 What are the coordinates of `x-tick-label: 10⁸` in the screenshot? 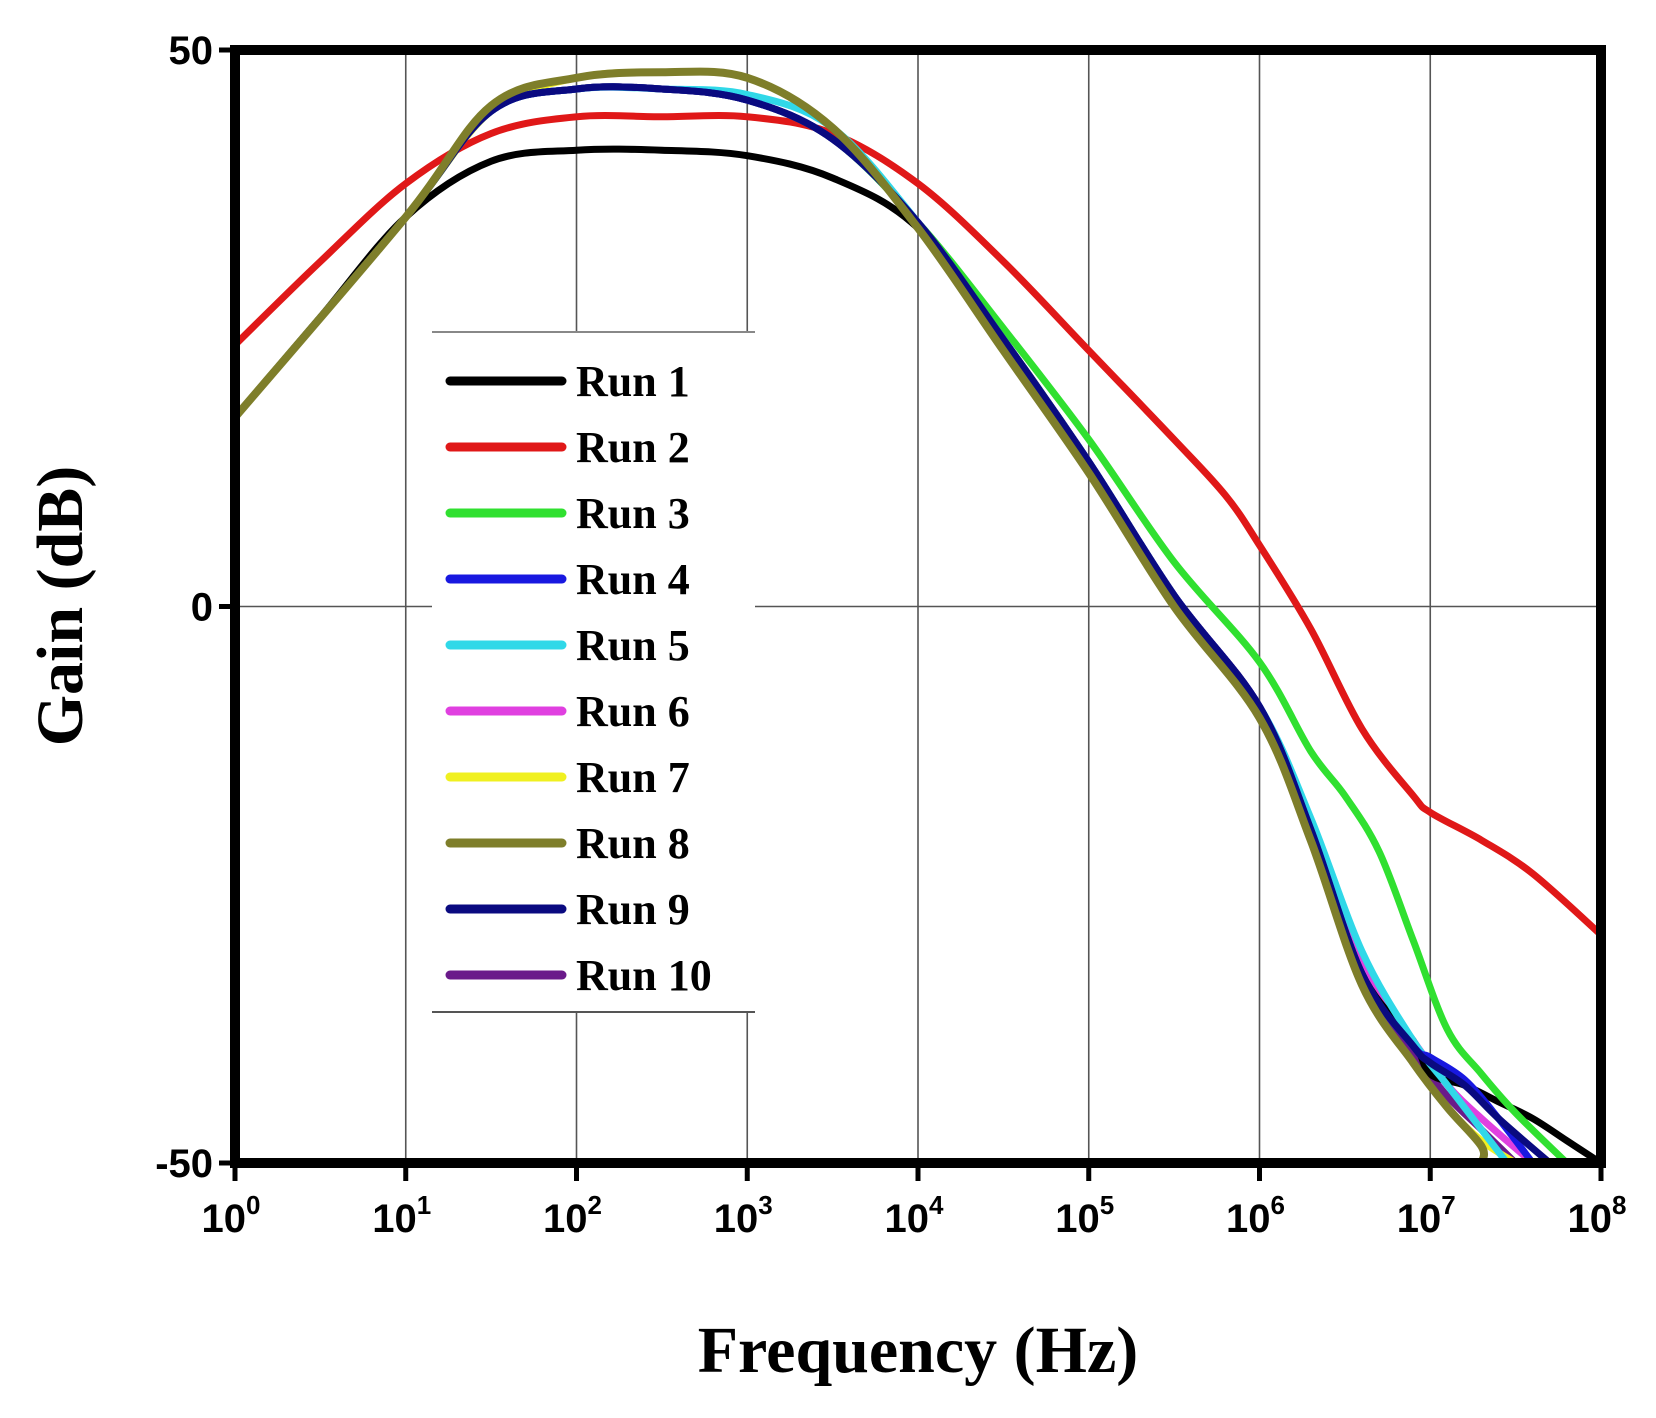 It's located at (1597, 1215).